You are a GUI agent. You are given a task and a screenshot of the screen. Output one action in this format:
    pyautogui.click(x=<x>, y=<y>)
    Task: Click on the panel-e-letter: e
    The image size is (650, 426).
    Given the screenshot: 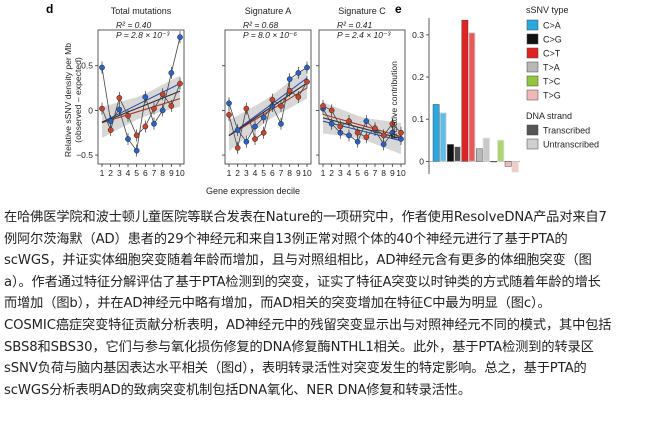 What is the action you would take?
    pyautogui.click(x=398, y=9)
    